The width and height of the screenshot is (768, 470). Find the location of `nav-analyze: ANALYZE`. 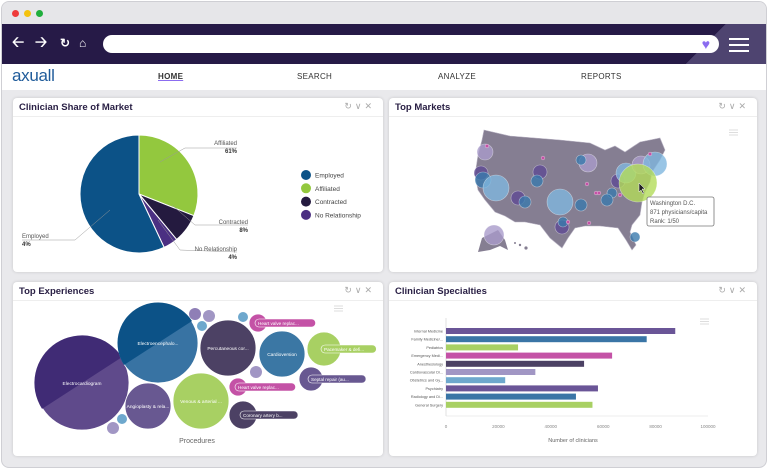

nav-analyze: ANALYZE is located at coordinates (457, 76).